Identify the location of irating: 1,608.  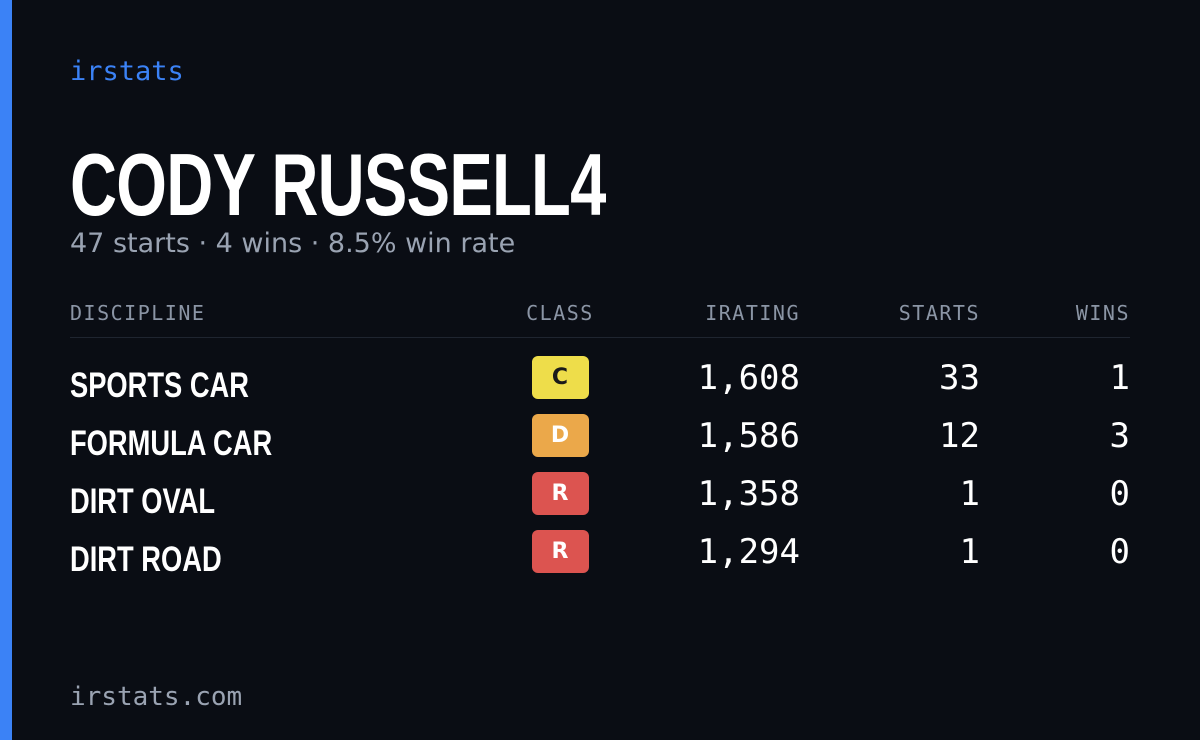
(748, 378).